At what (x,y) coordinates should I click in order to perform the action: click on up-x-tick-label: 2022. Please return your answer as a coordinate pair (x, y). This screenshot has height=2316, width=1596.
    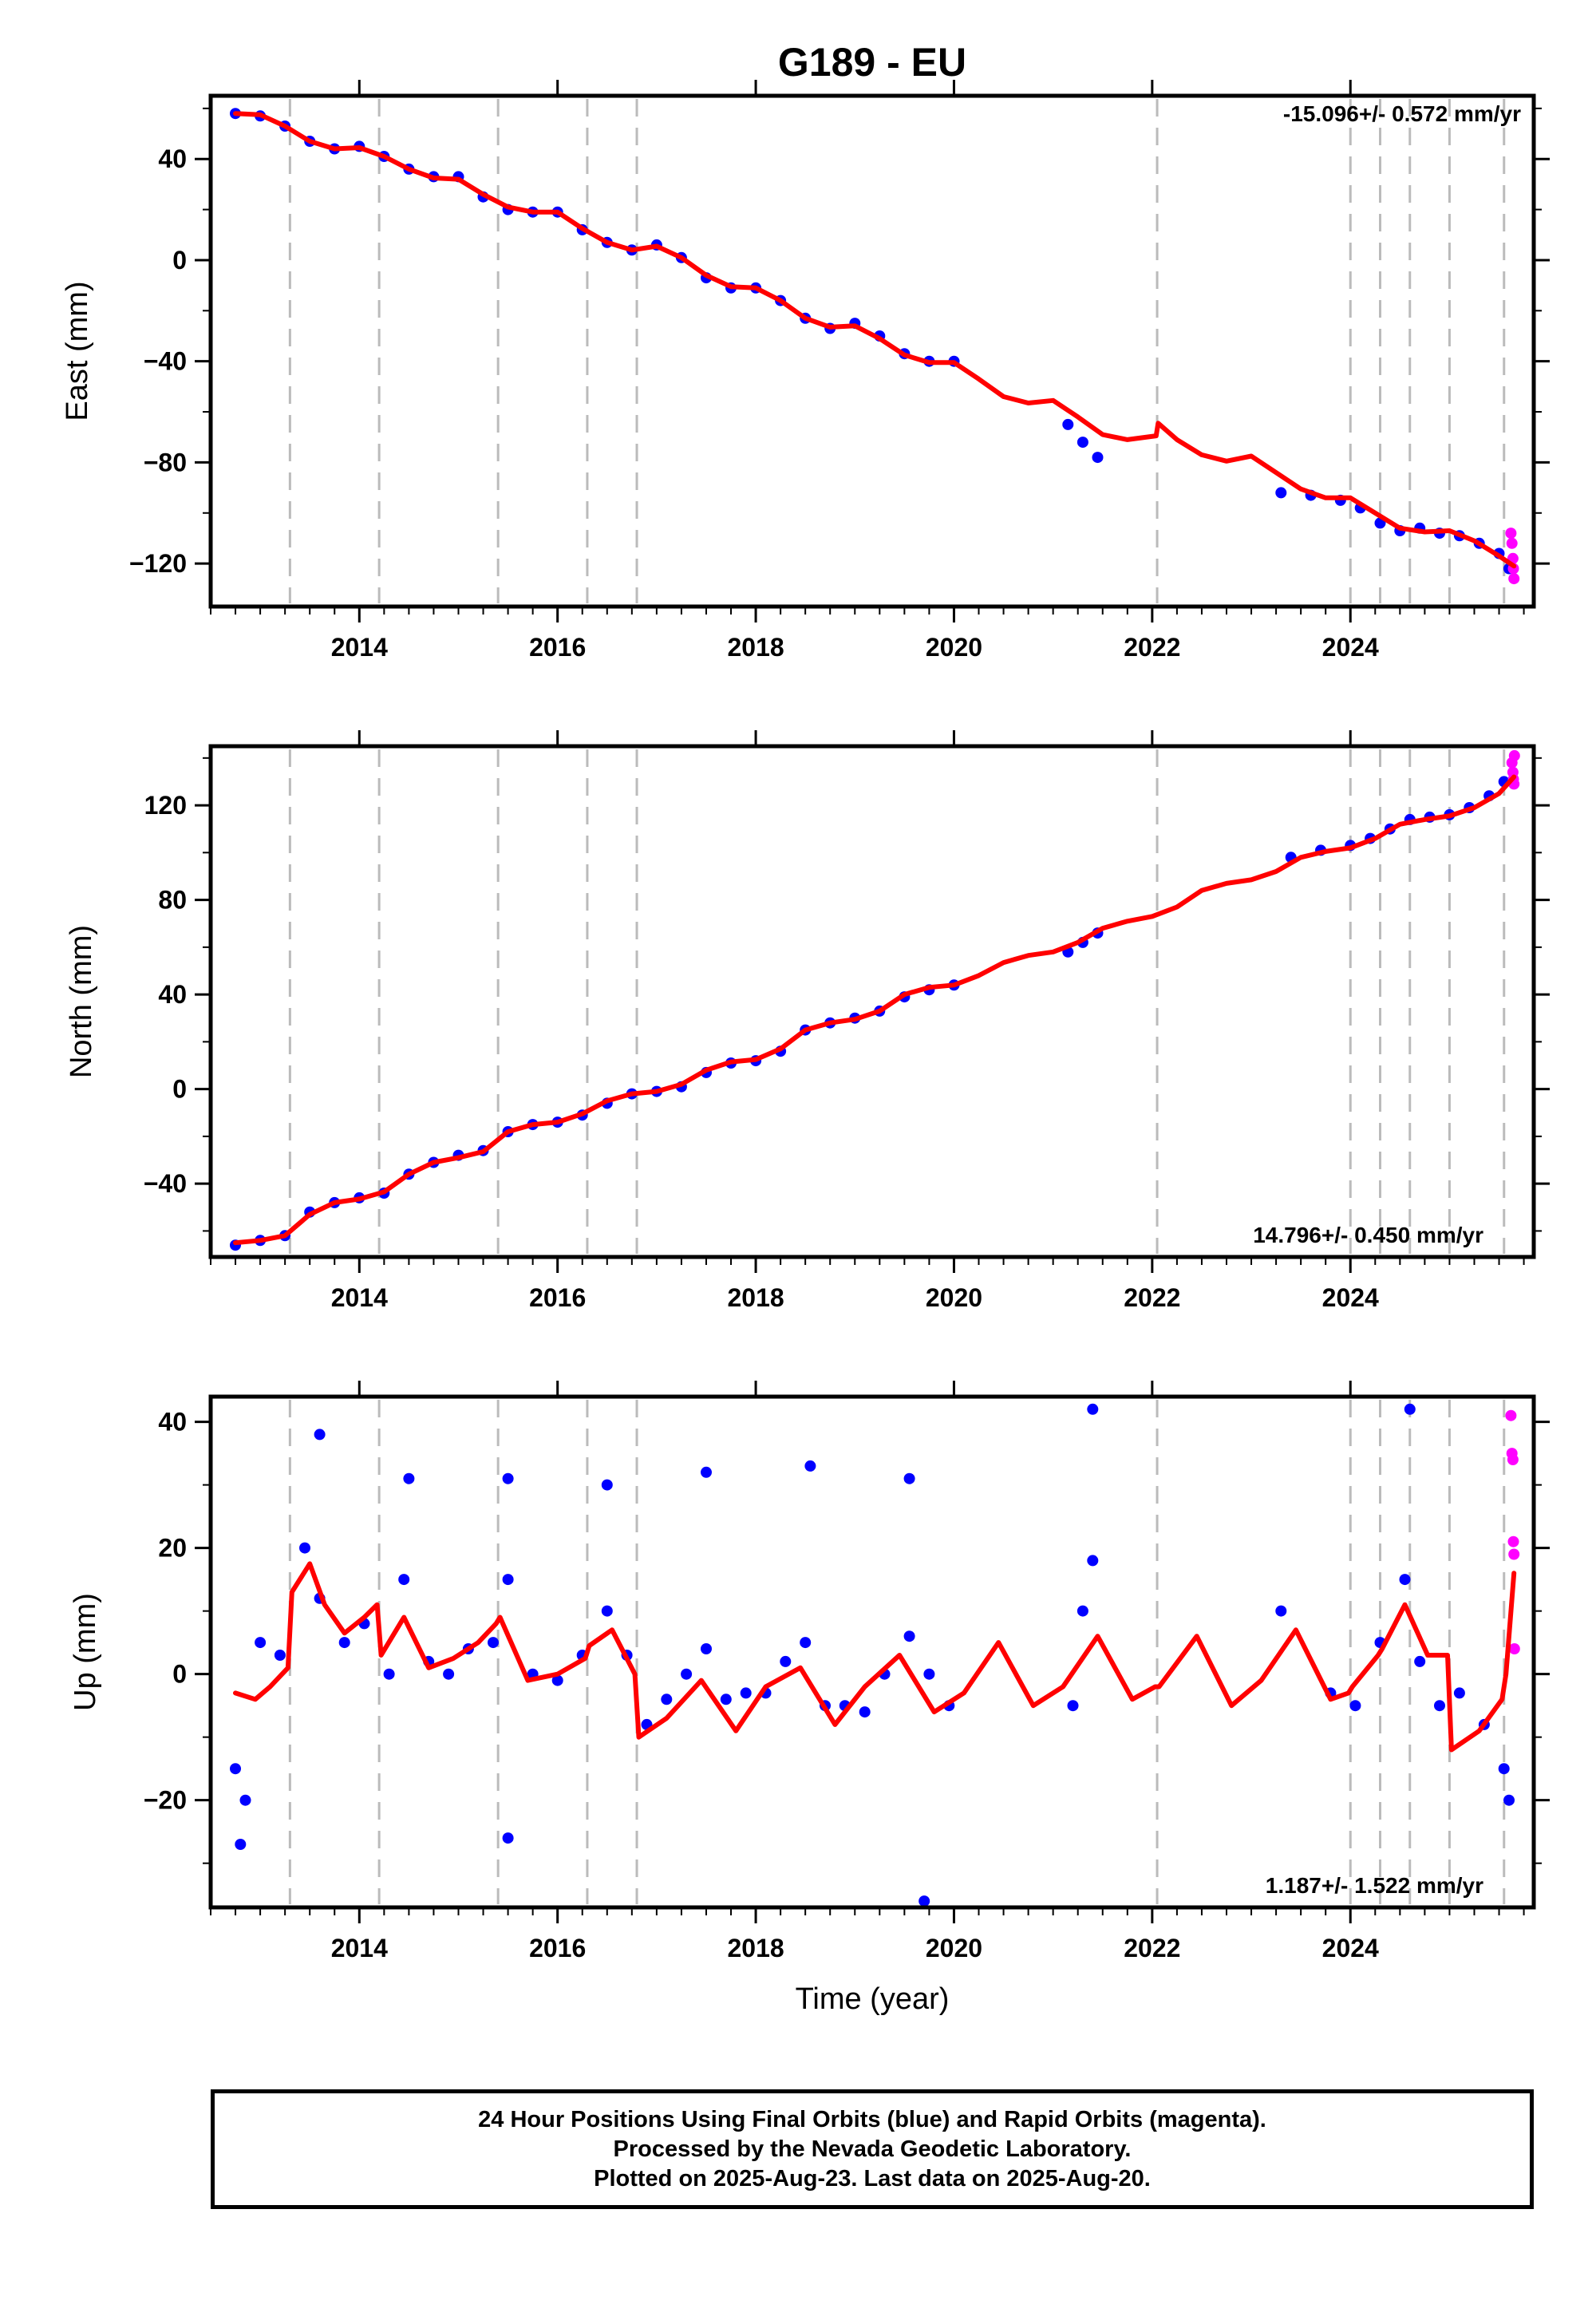
    Looking at the image, I should click on (1152, 1948).